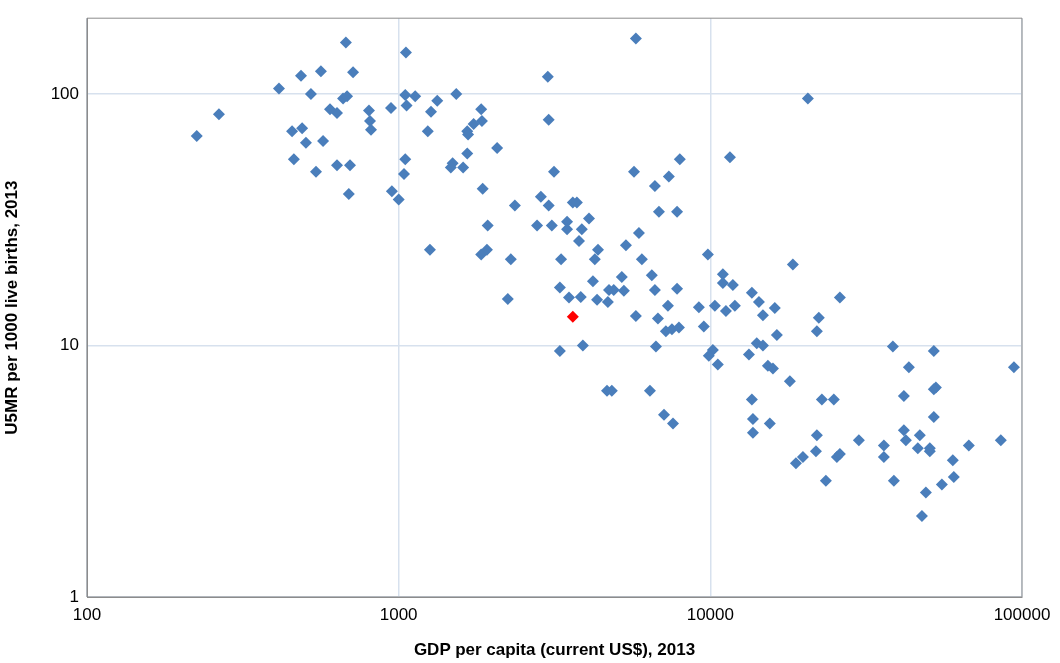 This screenshot has width=1060, height=663. What do you see at coordinates (11, 307) in the screenshot?
I see `y-axis-title: U5MR per 1000 live births, 2013` at bounding box center [11, 307].